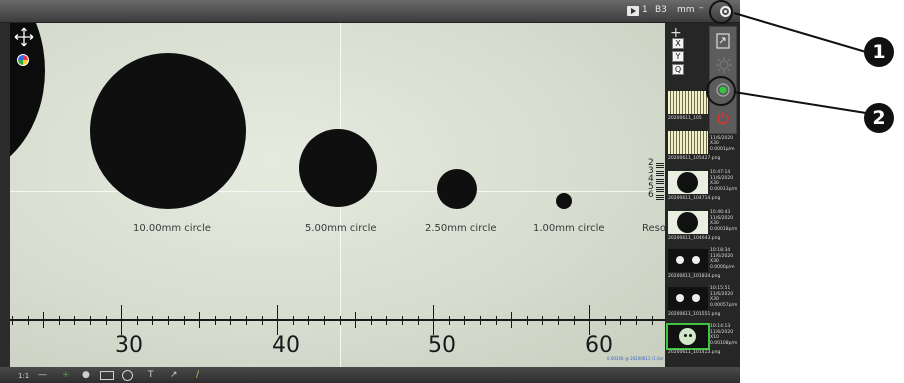 The image size is (904, 383). Describe the element at coordinates (686, 10) in the screenshot. I see `unit-label: mm` at that location.